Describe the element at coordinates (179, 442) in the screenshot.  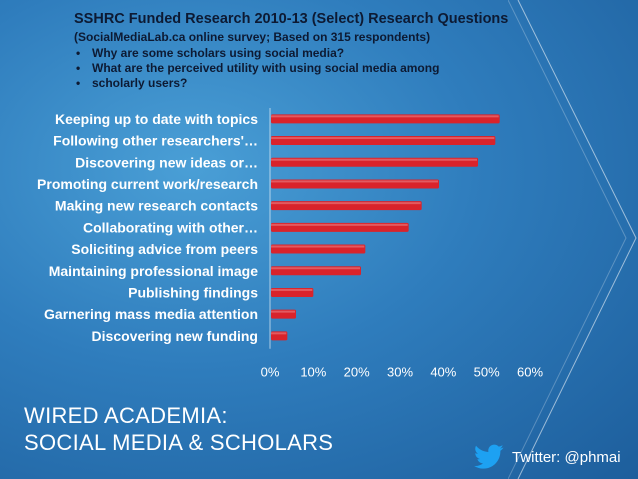
I see `presentation-title-line-2: SOCIAL MEDIA & SCHOLARS` at that location.